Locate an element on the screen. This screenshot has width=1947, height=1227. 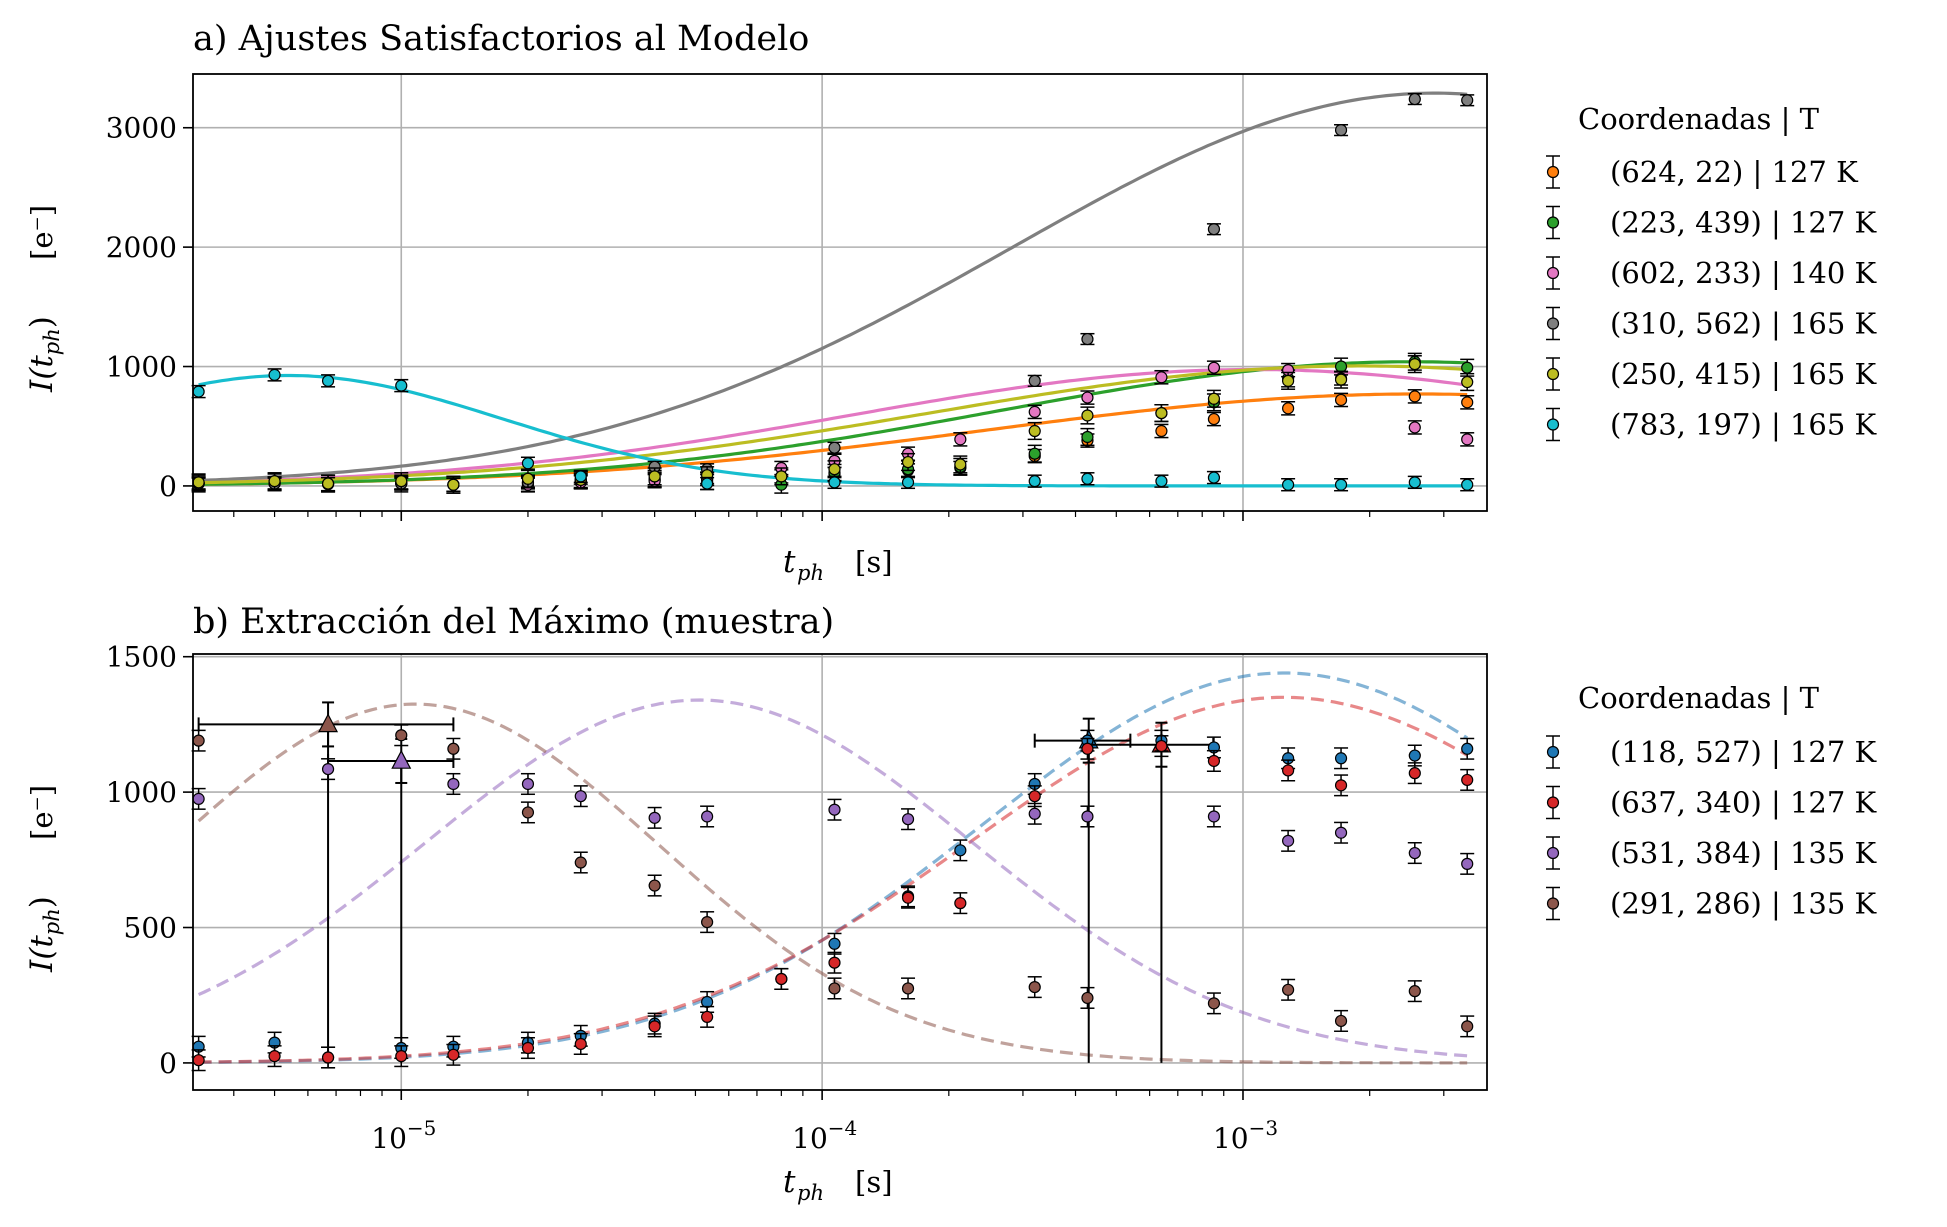
panel-b-legend-entry: (291, 286) | 135 K is located at coordinates (1712, 904).